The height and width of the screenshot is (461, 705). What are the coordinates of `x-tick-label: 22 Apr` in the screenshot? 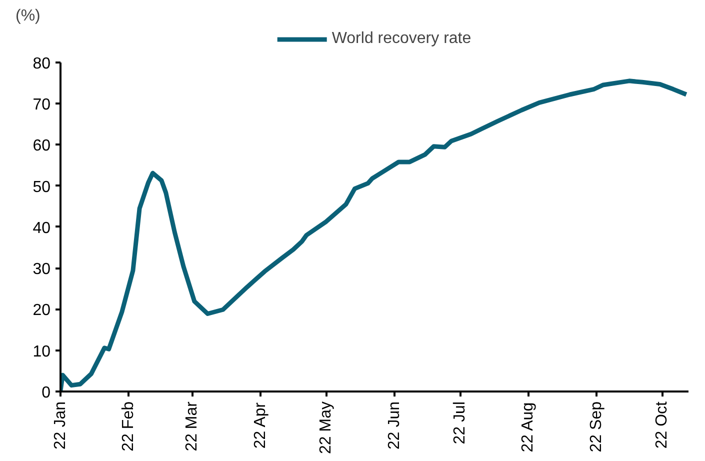 It's located at (260, 425).